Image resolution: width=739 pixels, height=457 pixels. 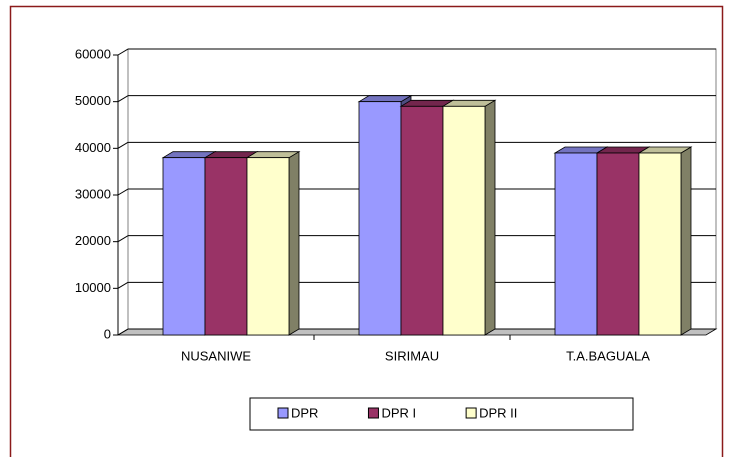 I want to click on y-tick-label: 50000, so click(x=93, y=100).